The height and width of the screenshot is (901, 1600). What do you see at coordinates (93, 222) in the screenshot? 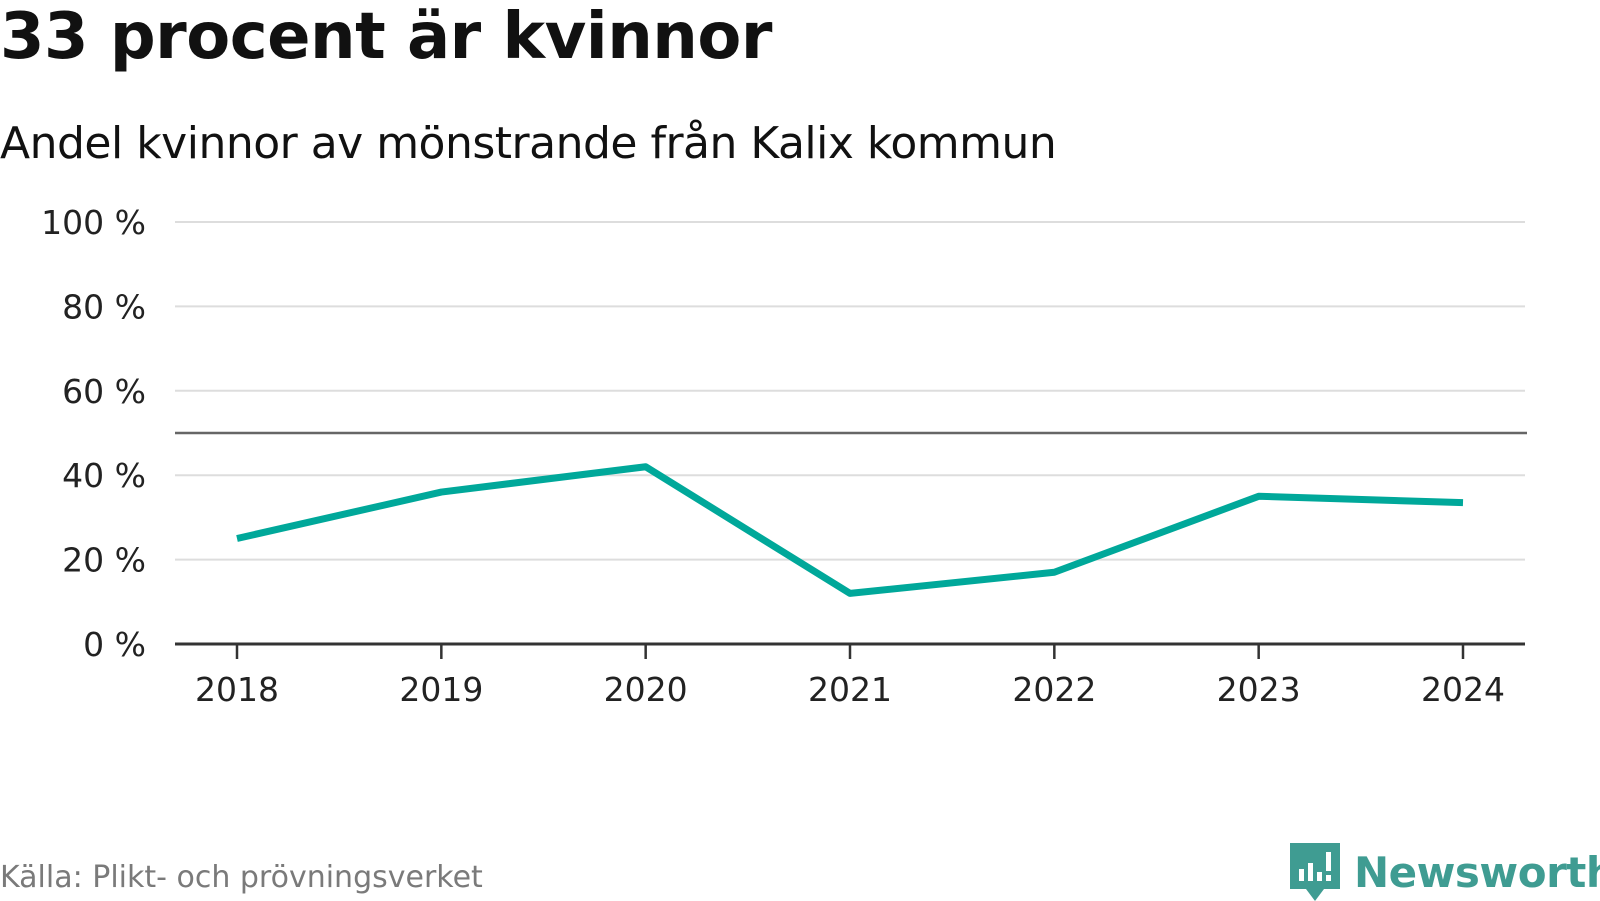
I see `y-tick-label: 100 %` at bounding box center [93, 222].